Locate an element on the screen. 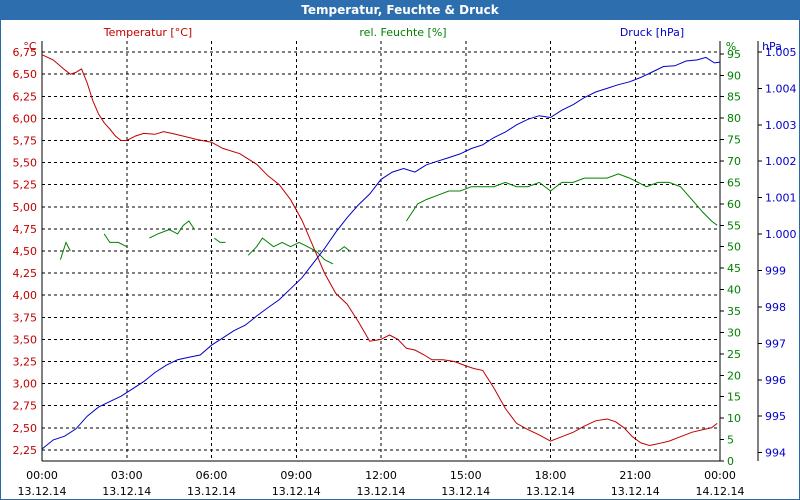  temperature-unit-label: °C is located at coordinates (30, 46).